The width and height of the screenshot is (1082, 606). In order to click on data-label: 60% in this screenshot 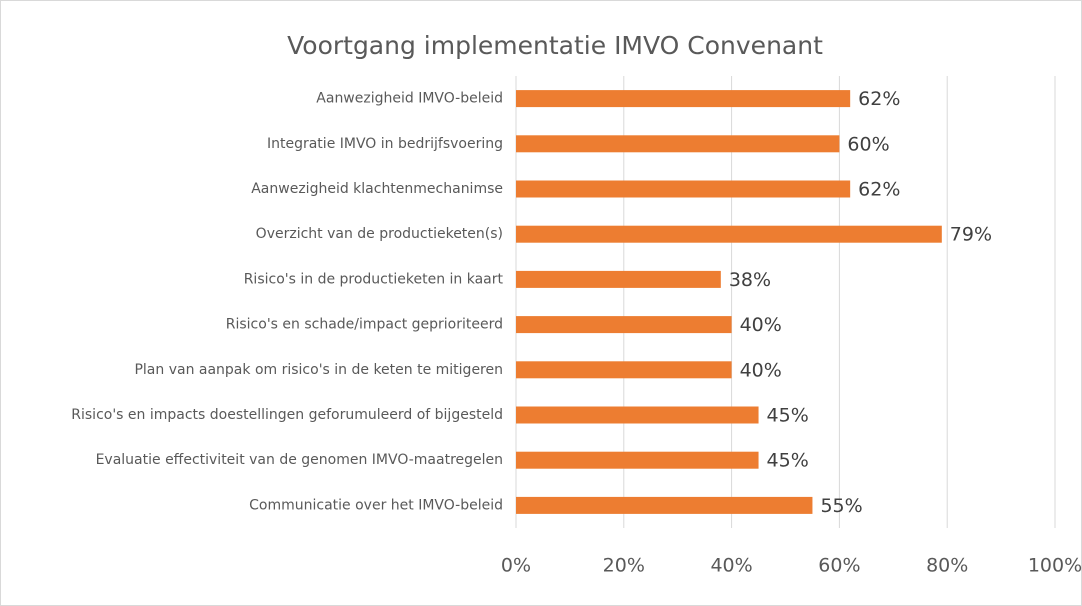, I will do `click(868, 144)`.